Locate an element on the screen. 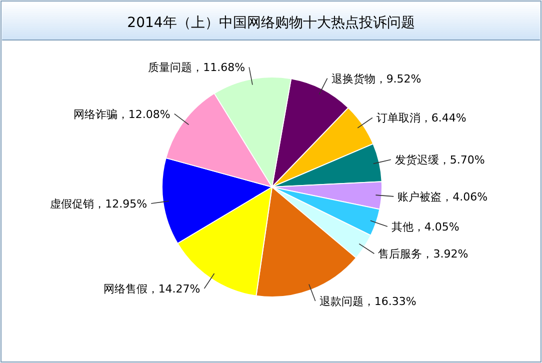 The image size is (542, 363). chart-title: 2014年（上）中国网络购物十大热点投诉问题 is located at coordinates (271, 23).